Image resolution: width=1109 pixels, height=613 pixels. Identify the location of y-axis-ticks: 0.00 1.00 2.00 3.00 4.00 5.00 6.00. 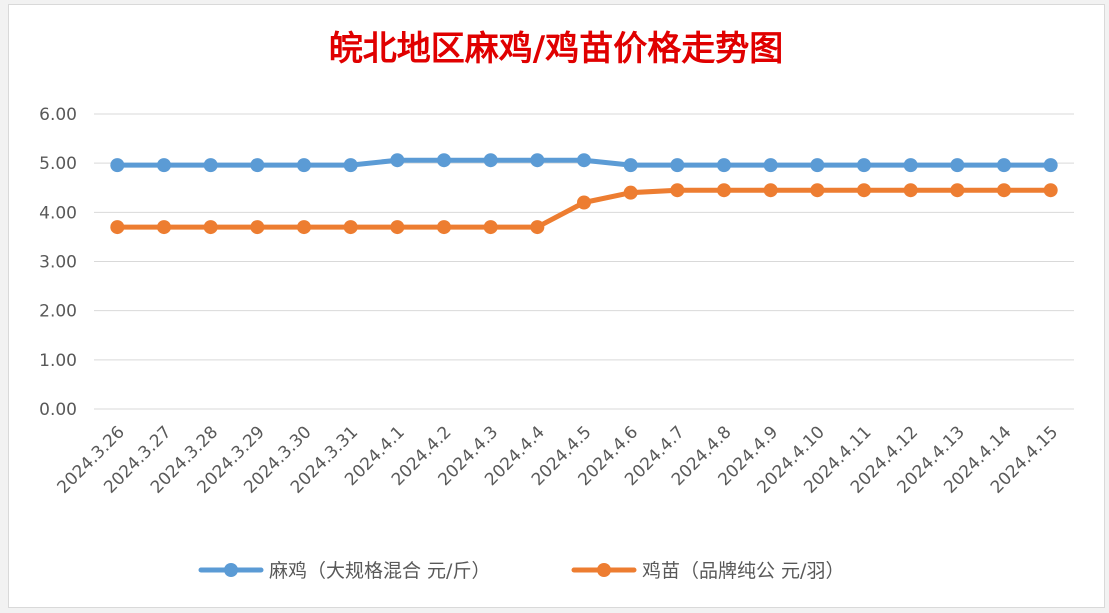
(58, 262).